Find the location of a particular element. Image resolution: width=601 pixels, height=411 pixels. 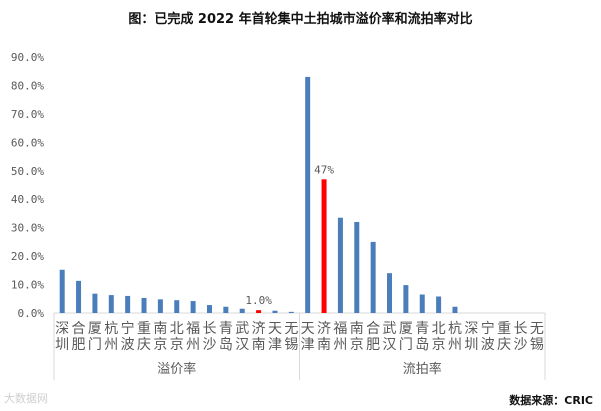

chart-title: 图：已完成 2022 年首轮集中土拍城市溢价率和流拍率对比 is located at coordinates (300, 19).